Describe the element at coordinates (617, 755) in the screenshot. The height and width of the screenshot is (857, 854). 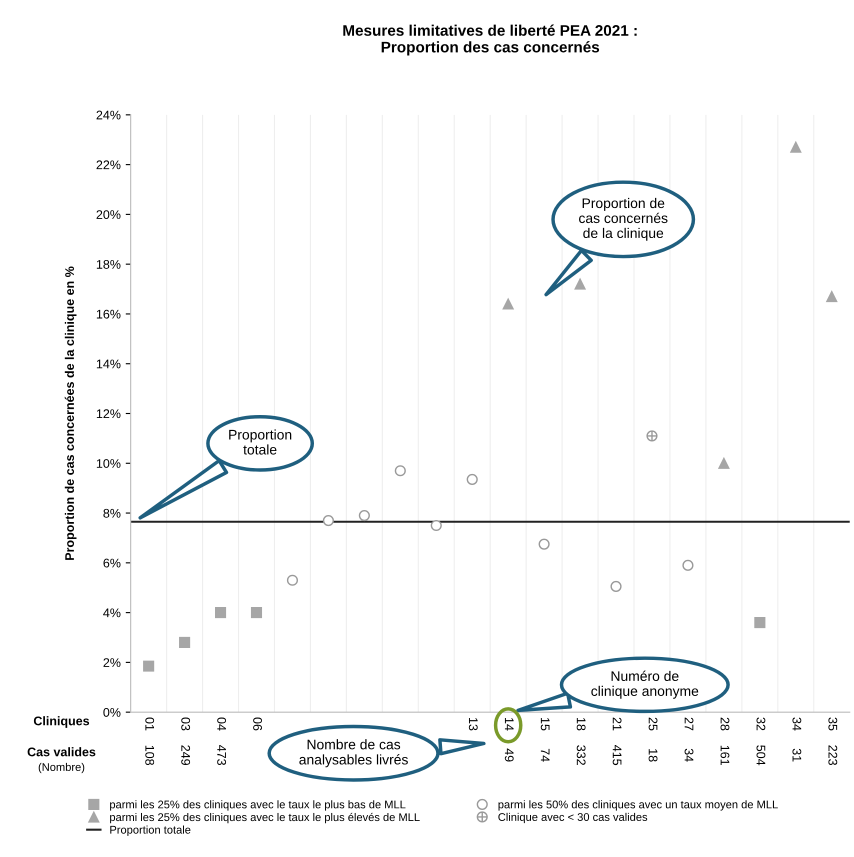
I see `text: 415` at that location.